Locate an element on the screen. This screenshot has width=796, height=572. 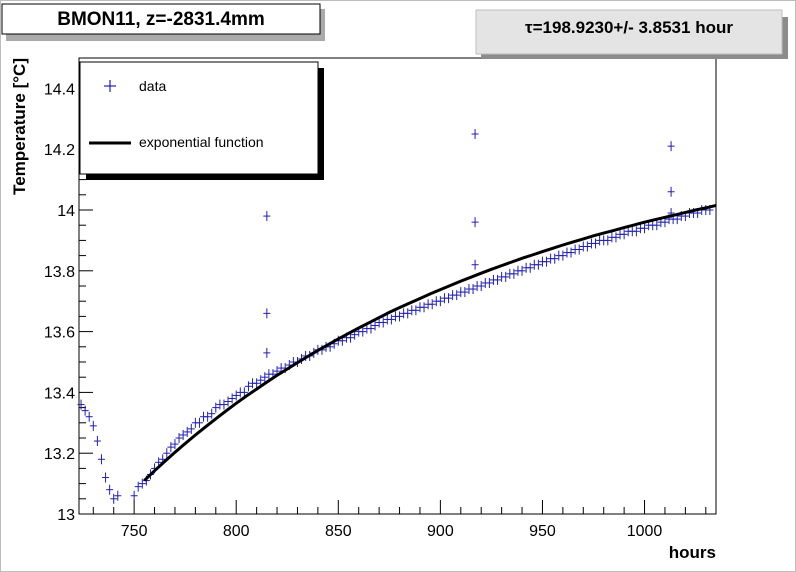
x-tick-label: 1000 is located at coordinates (645, 531).